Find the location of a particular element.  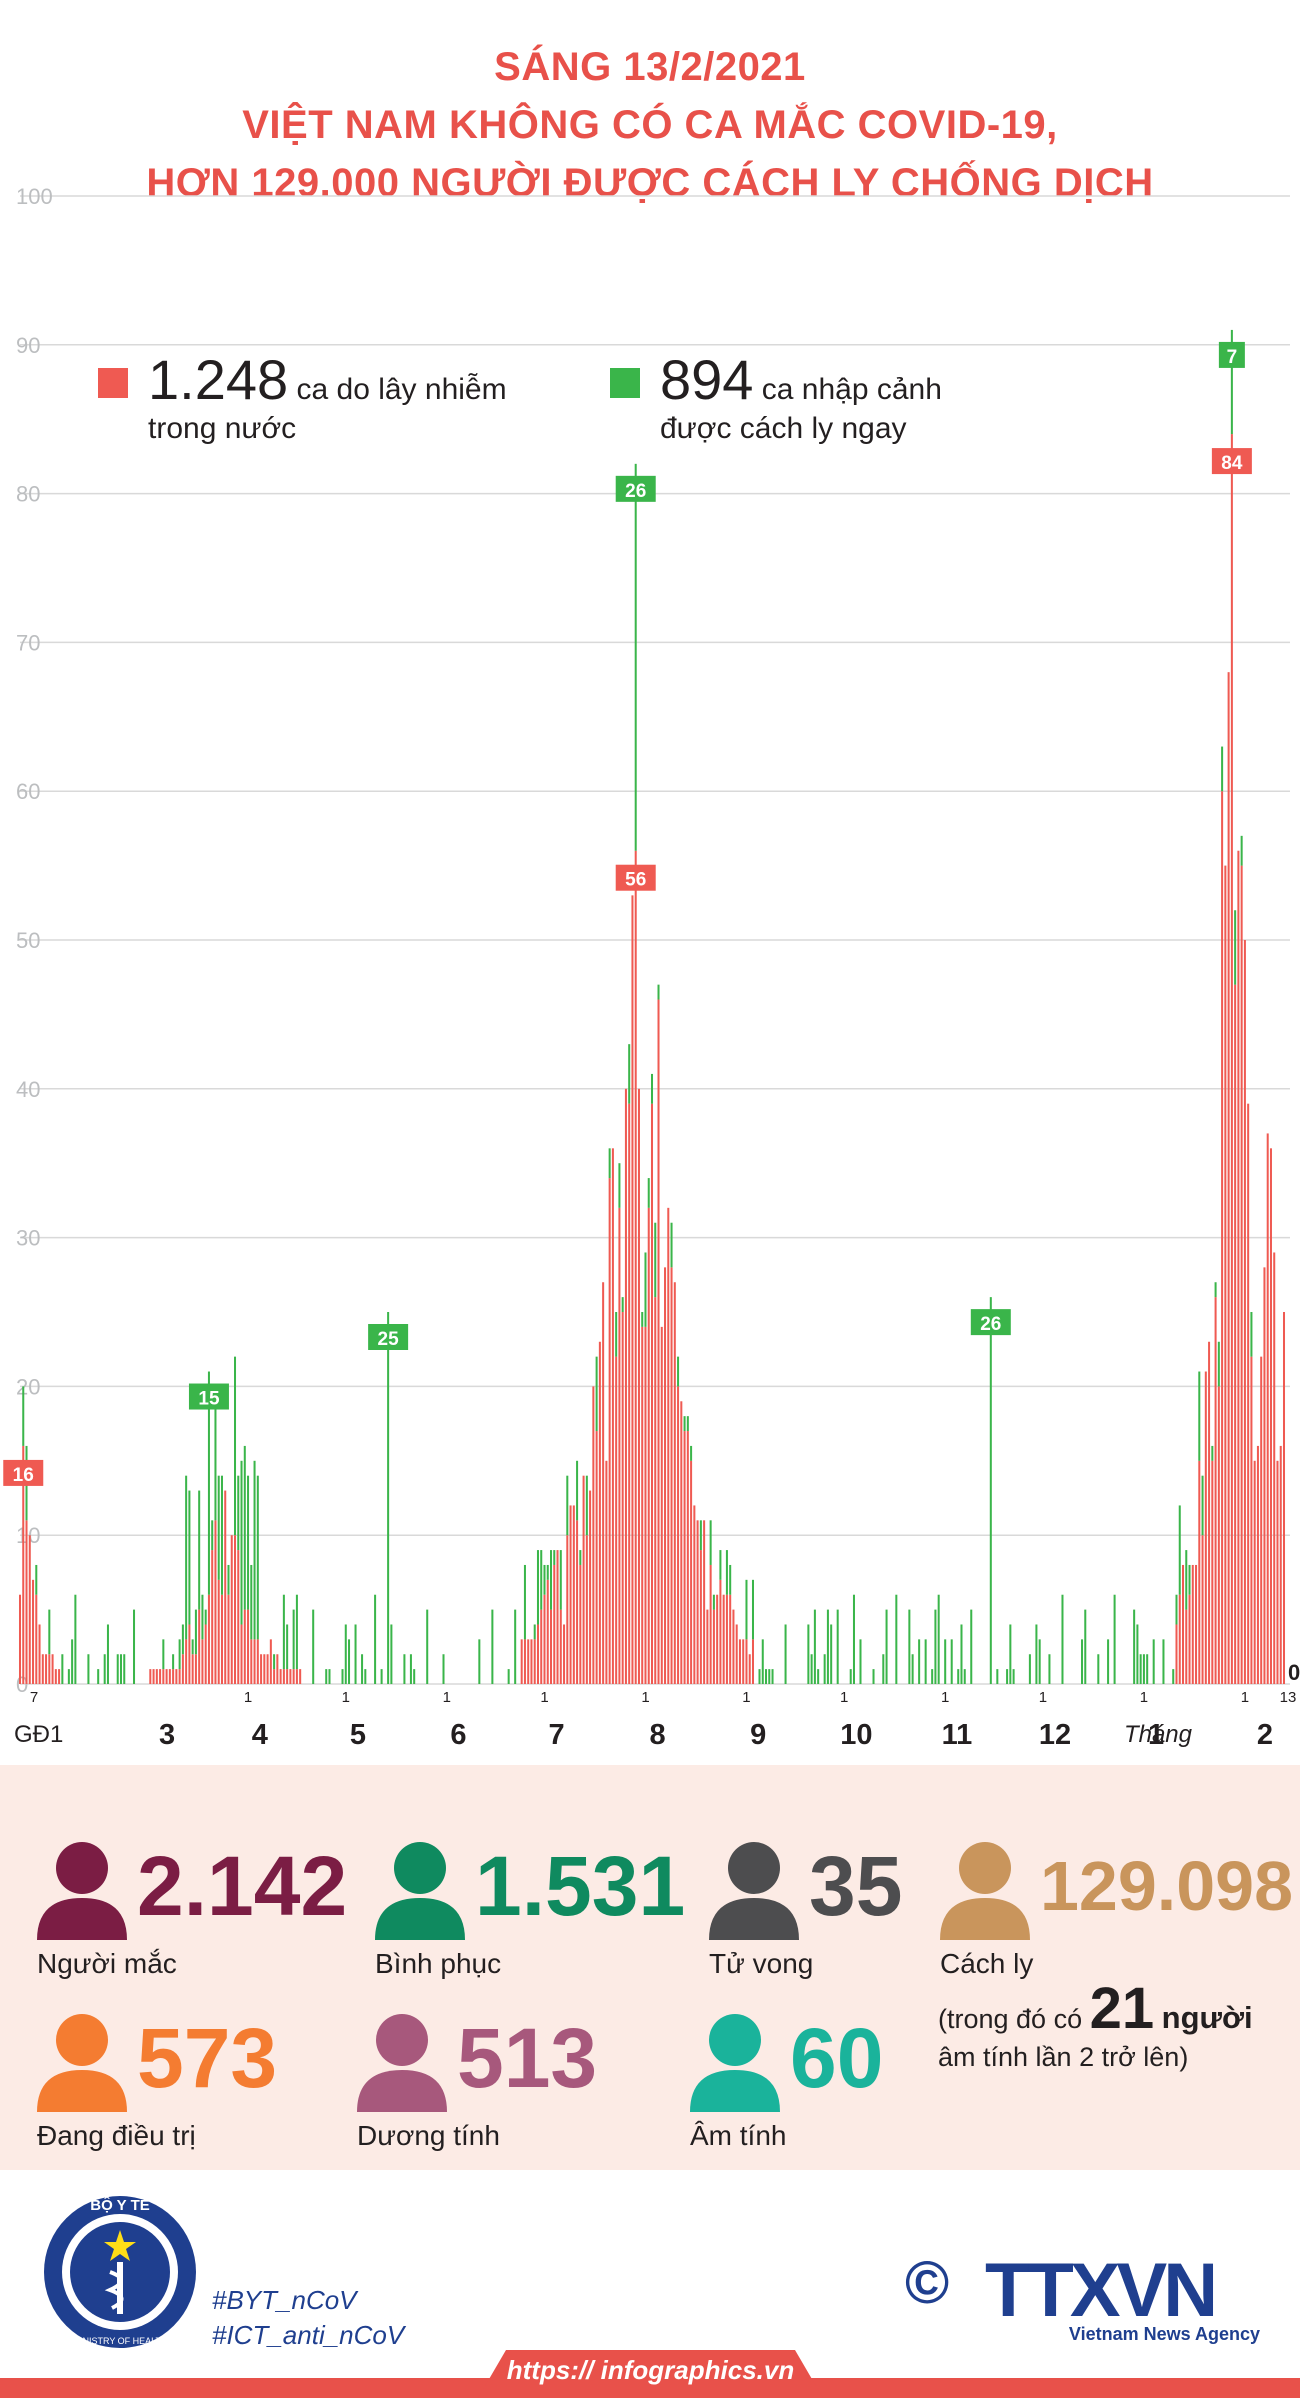

data-label: 26 is located at coordinates (635, 491).